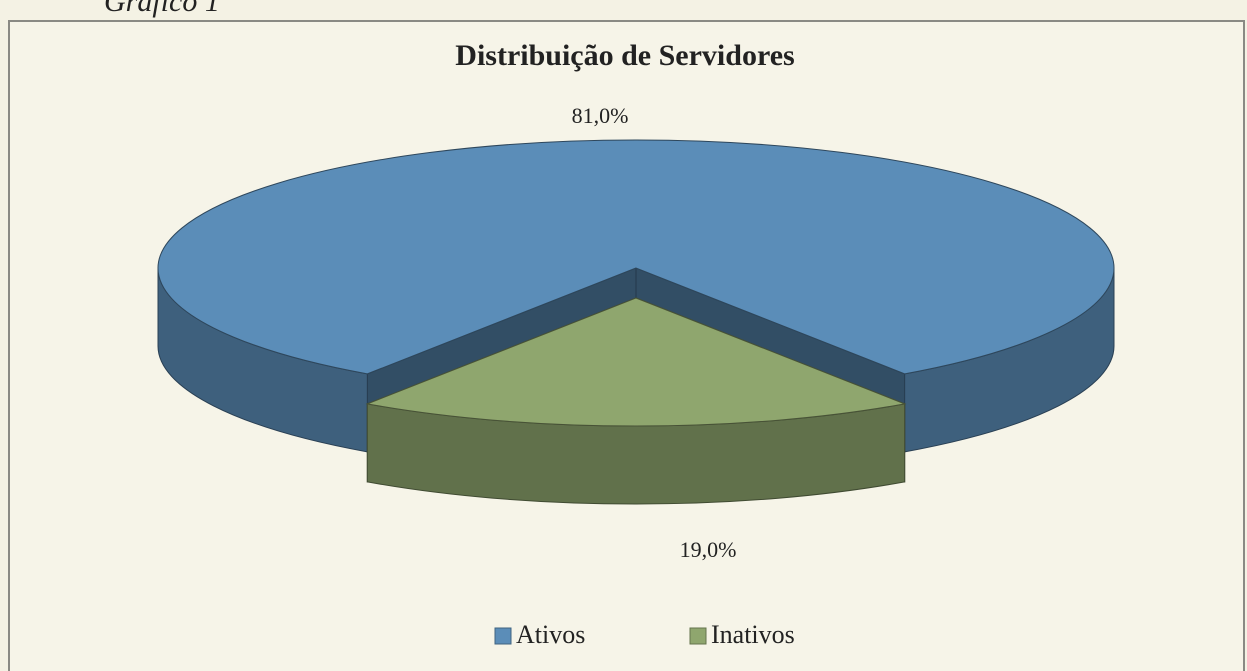 Image resolution: width=1247 pixels, height=671 pixels. I want to click on chart-title: Distribuição de Servidores, so click(624, 55).